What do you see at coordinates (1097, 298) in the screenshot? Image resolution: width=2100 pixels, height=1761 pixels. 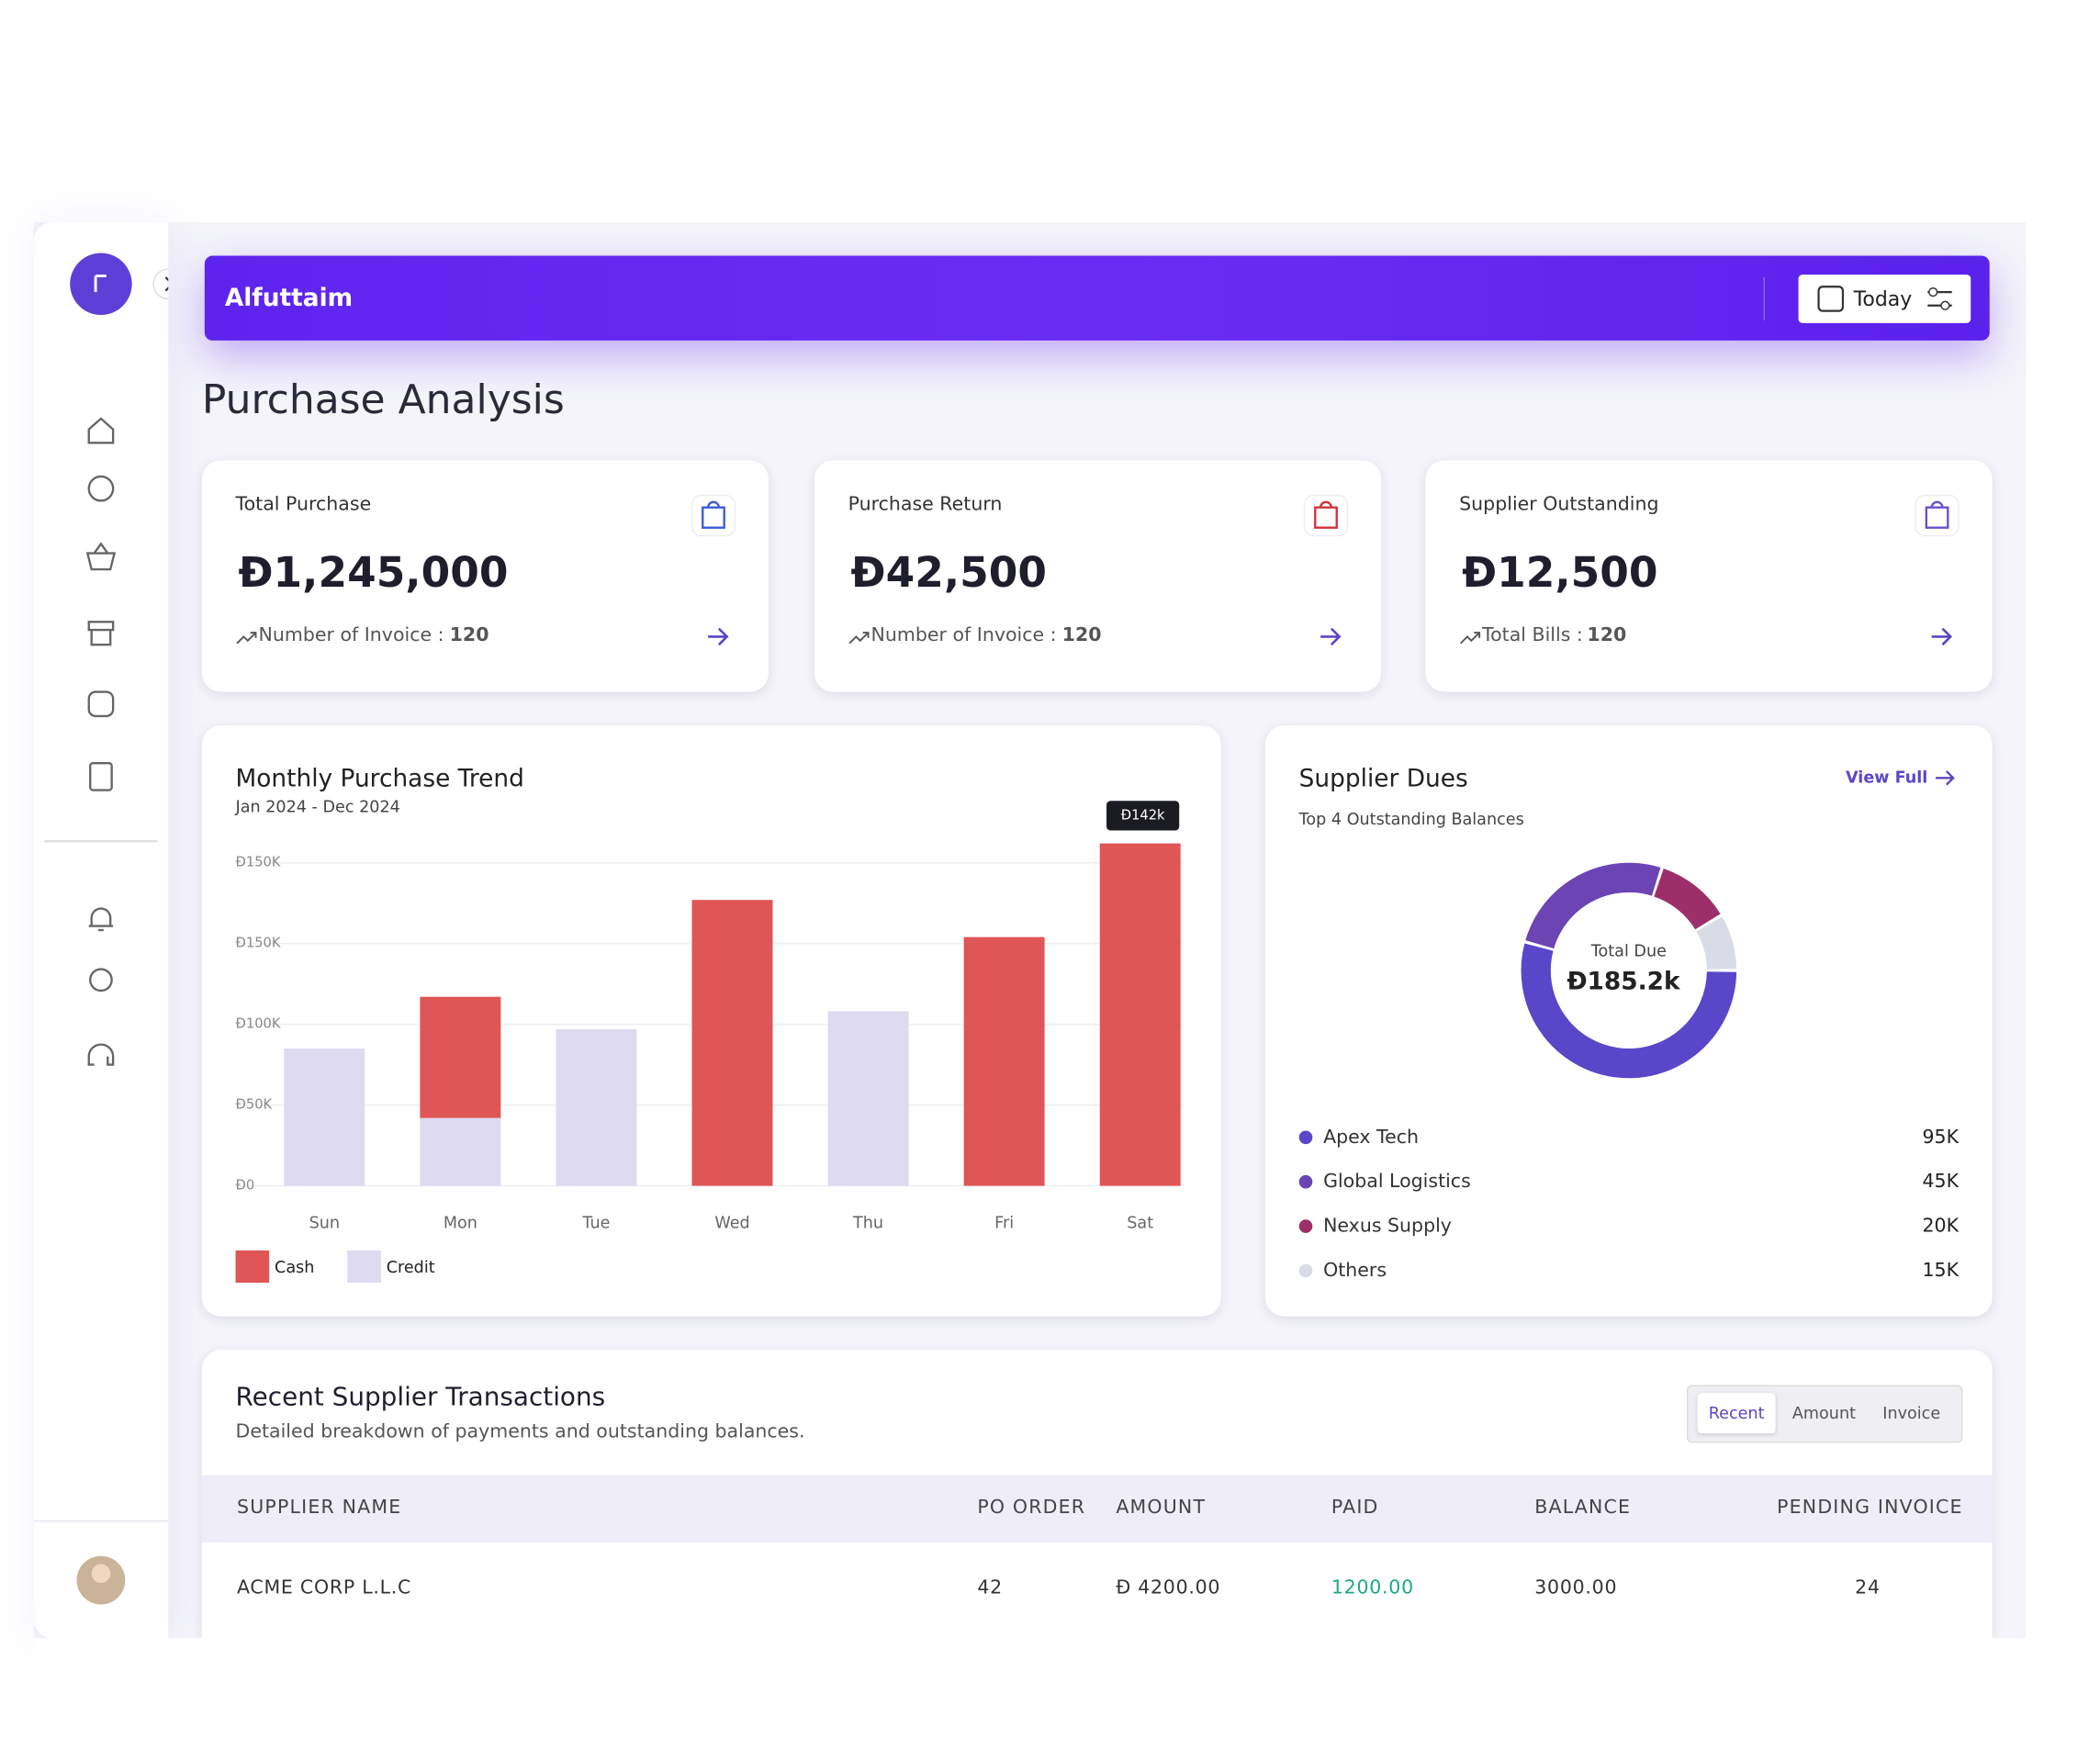 I see `header-bar` at bounding box center [1097, 298].